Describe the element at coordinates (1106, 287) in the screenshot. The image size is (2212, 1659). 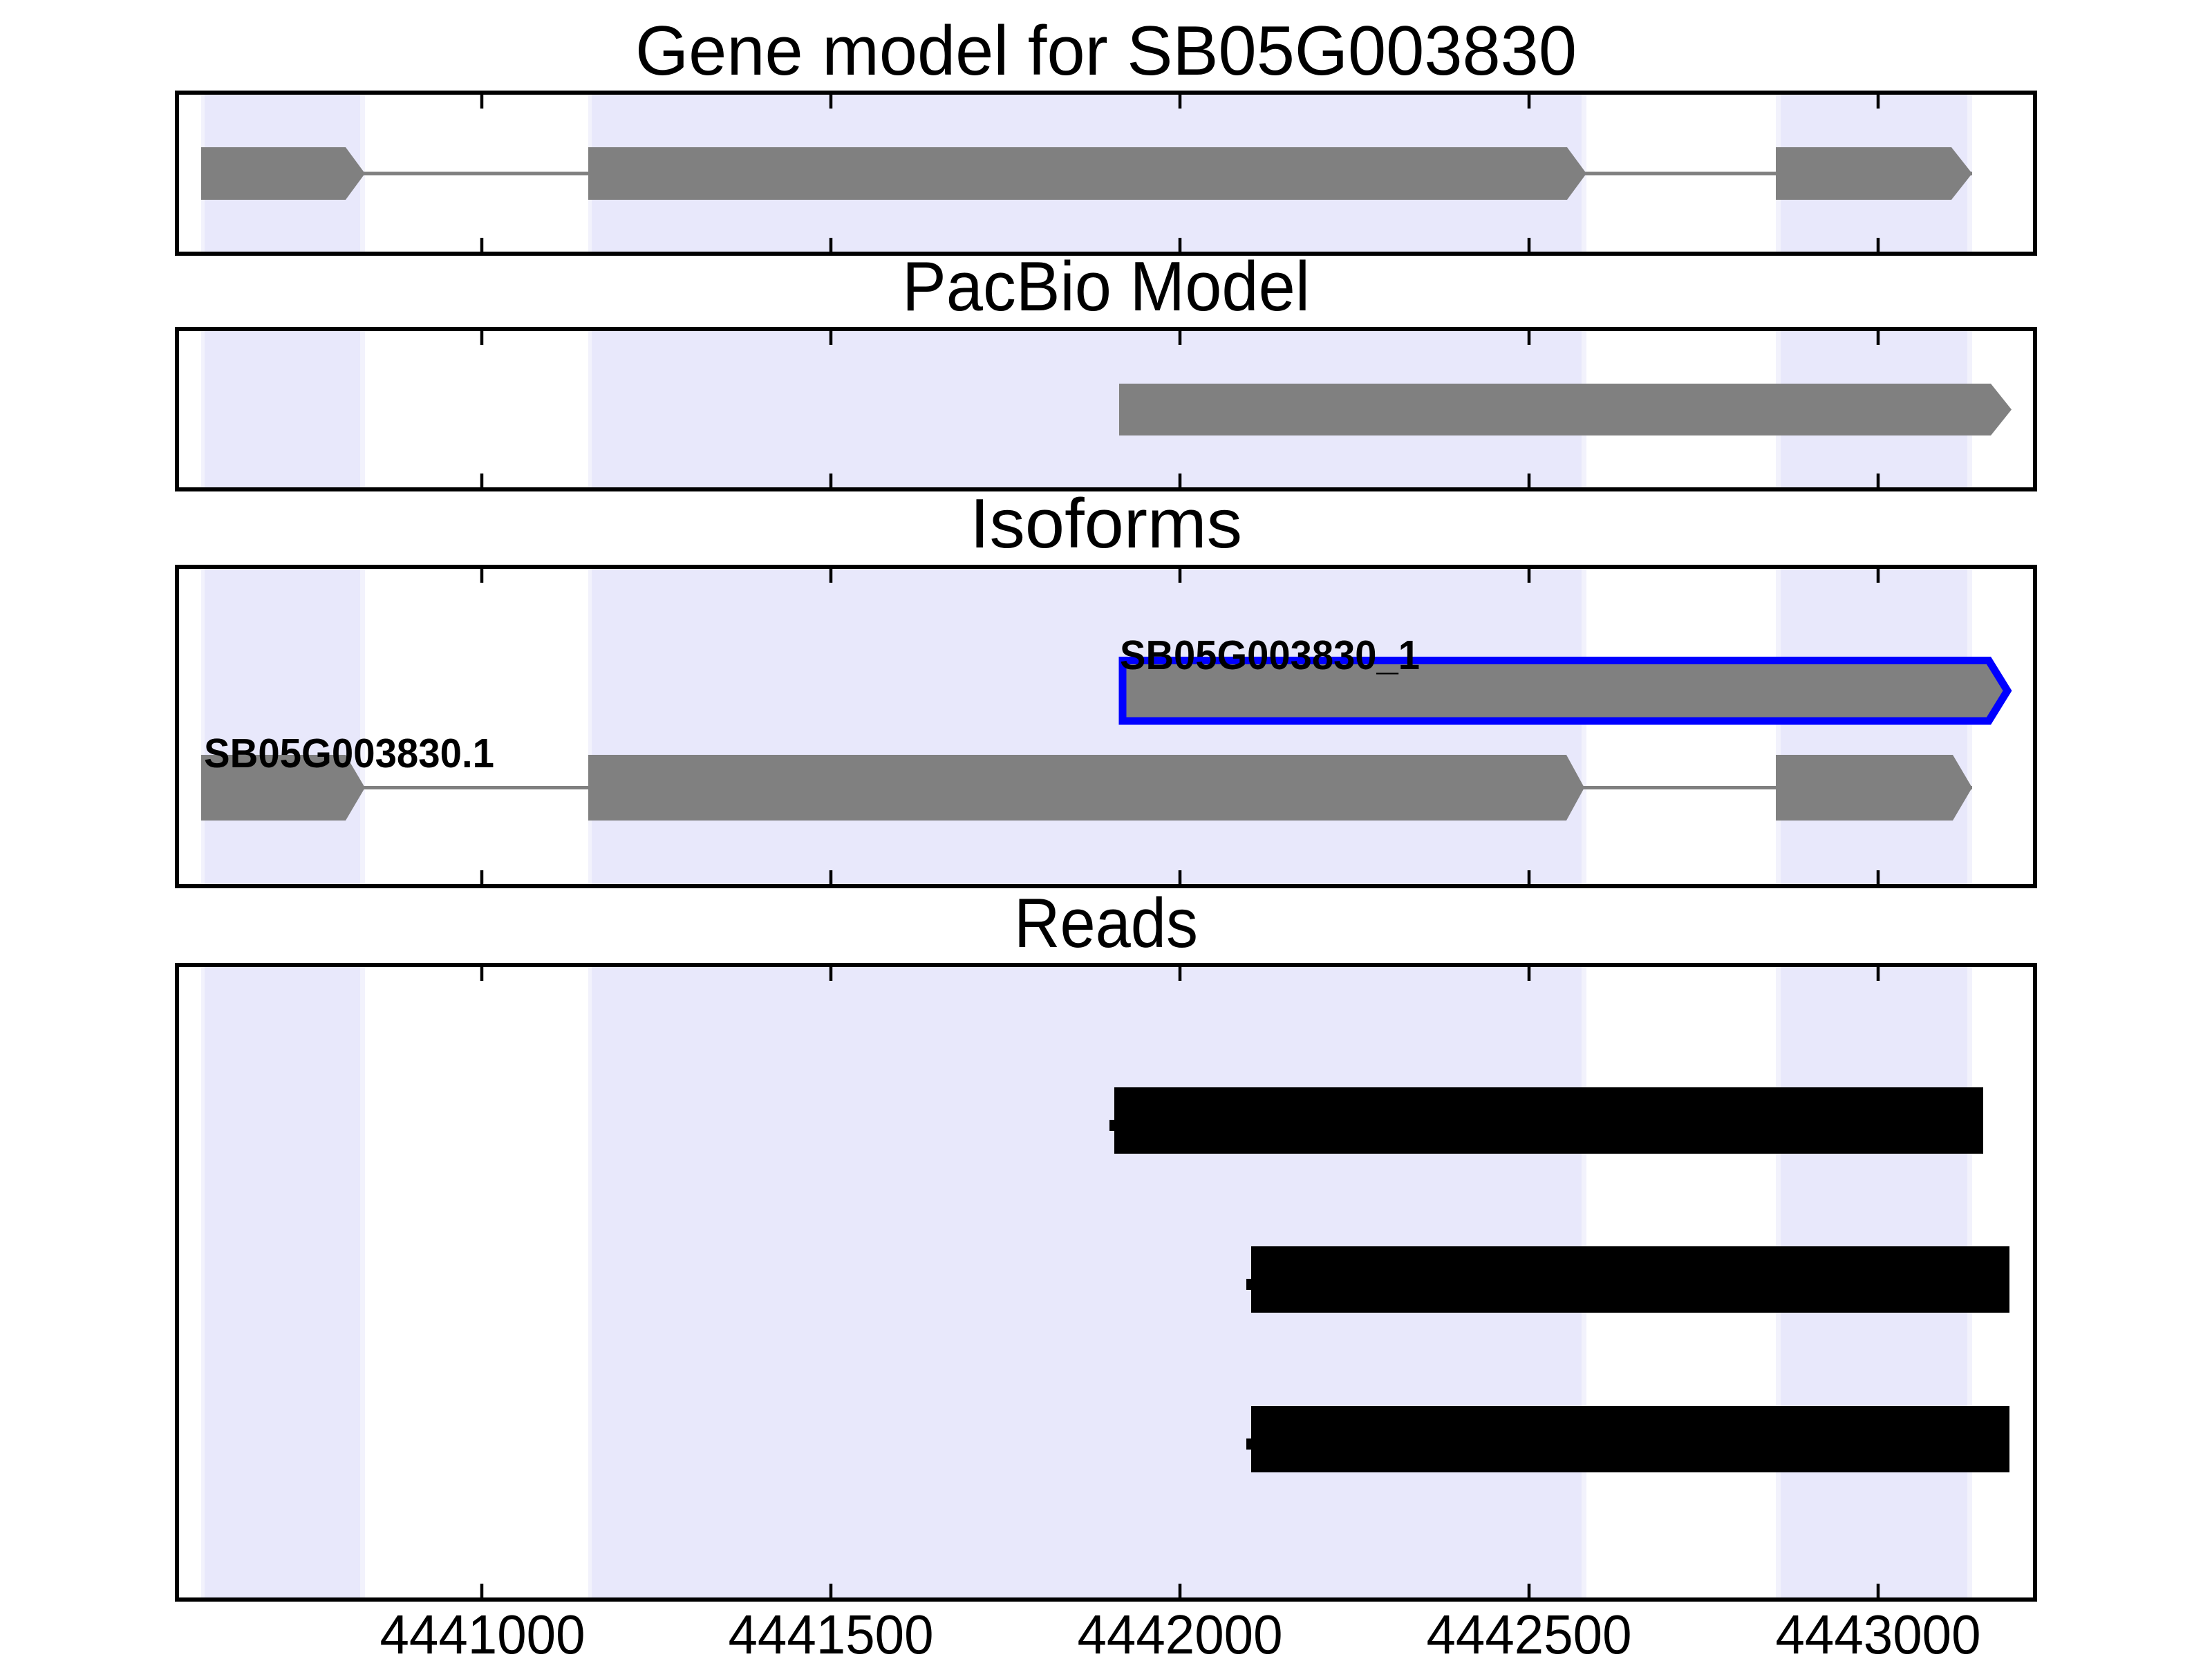
I see `svg-text: PacBio Model` at that location.